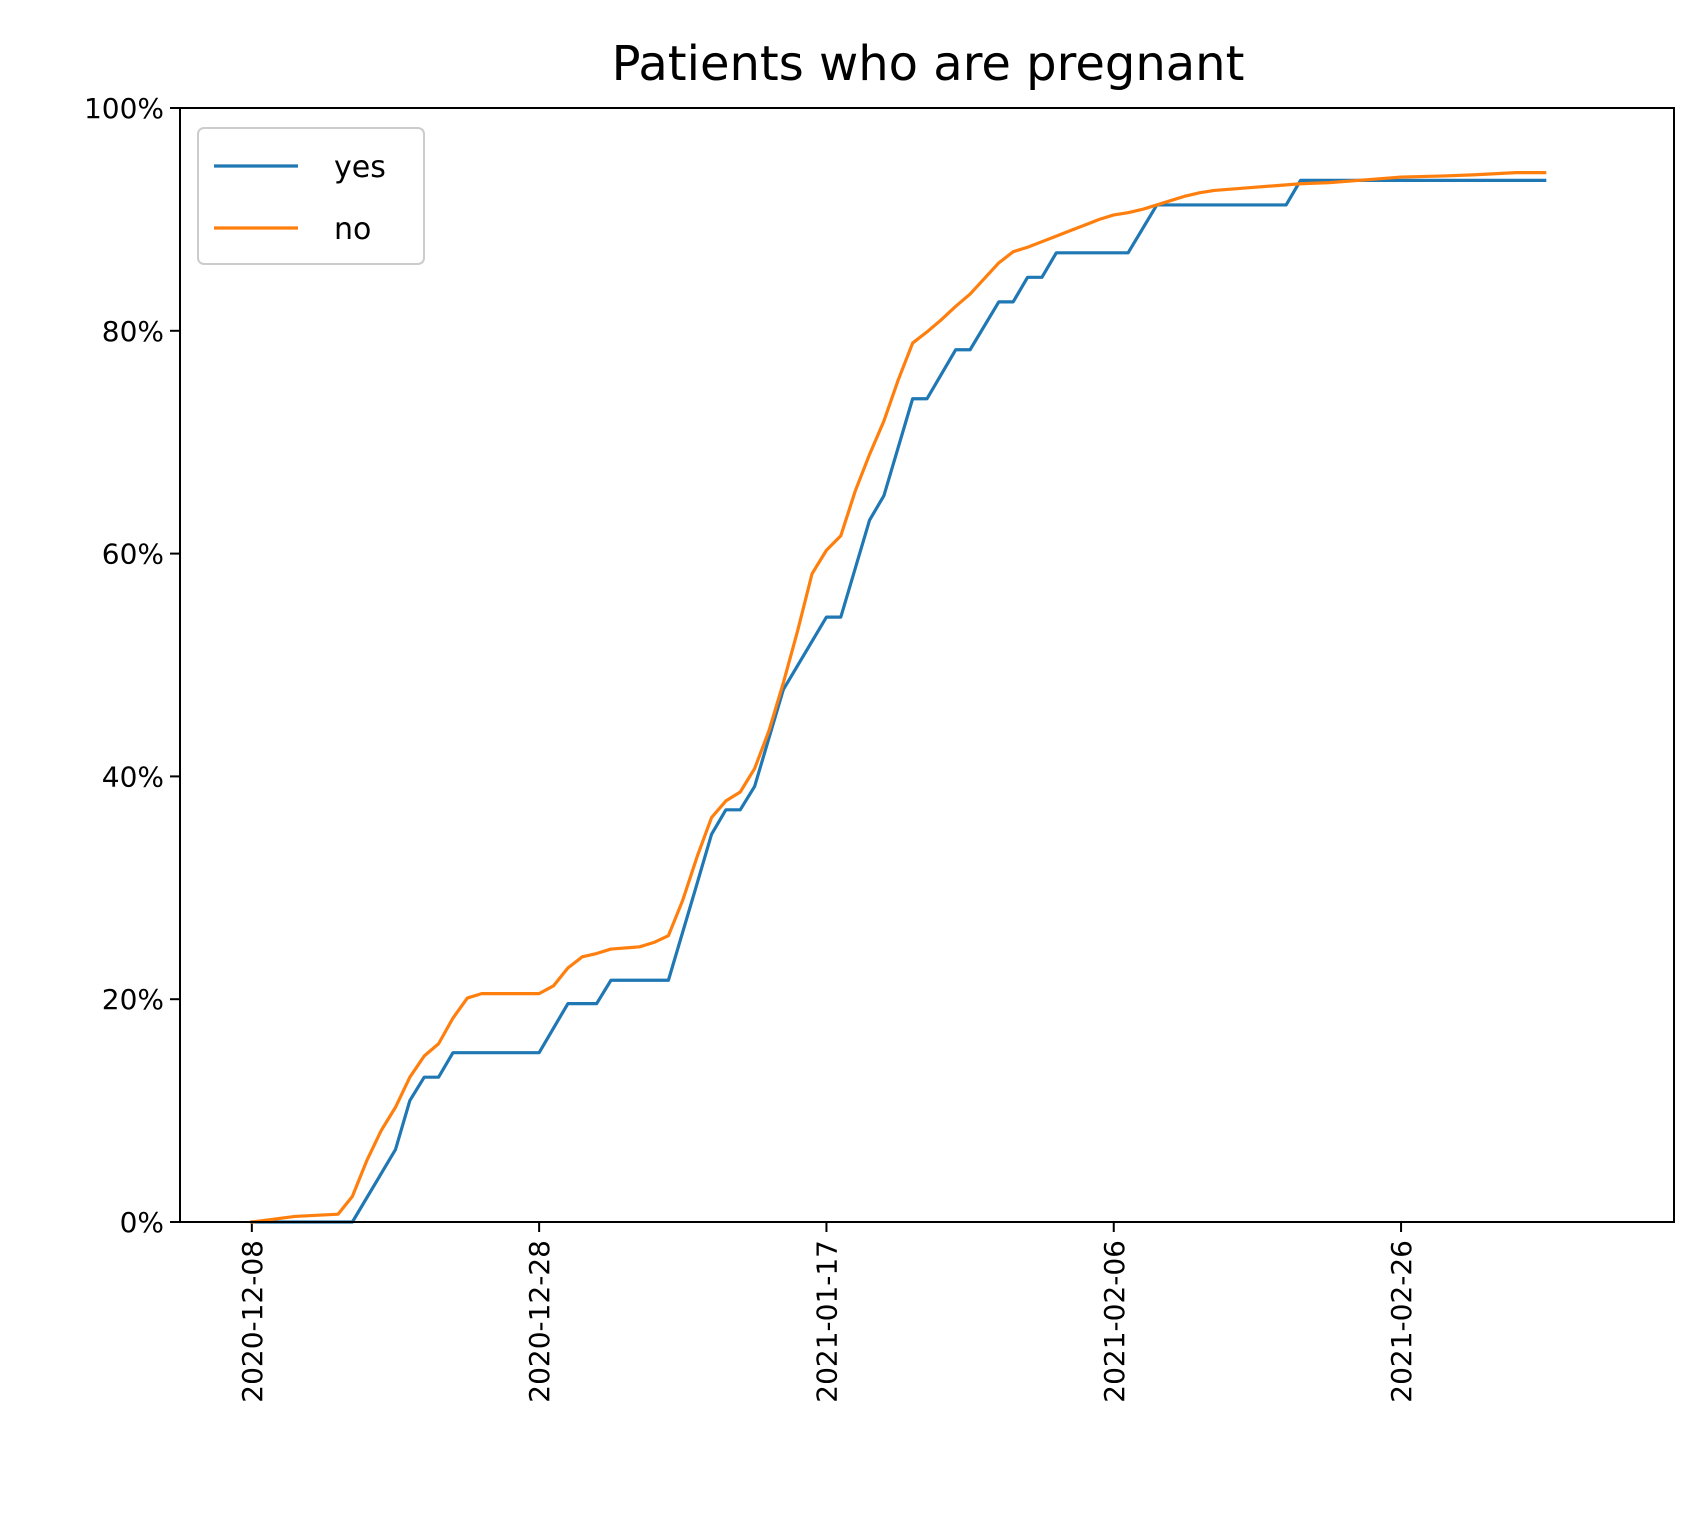  I want to click on legend: yes no, so click(311, 196).